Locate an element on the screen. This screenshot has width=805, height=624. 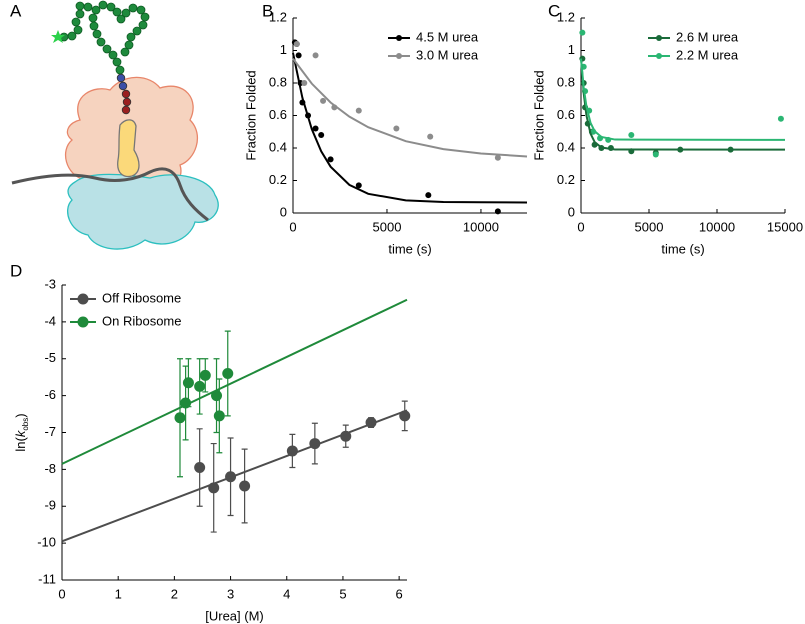
legend-label: 4.5 M urea is located at coordinates (447, 36).